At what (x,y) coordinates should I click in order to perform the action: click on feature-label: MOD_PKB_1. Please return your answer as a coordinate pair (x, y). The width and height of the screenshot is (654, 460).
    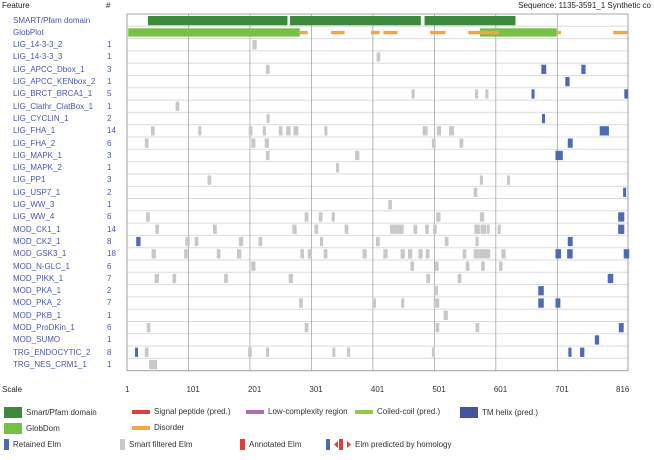
    Looking at the image, I should click on (37, 315).